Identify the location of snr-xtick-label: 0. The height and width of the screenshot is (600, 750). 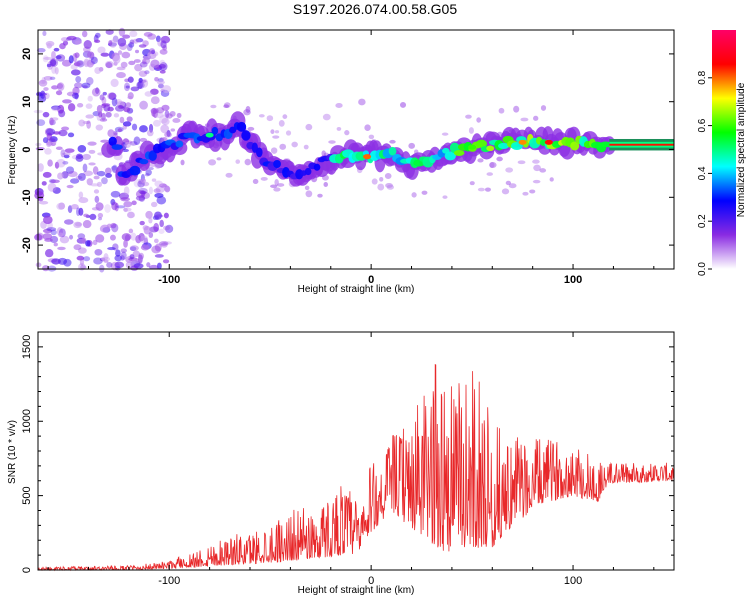
(371, 581).